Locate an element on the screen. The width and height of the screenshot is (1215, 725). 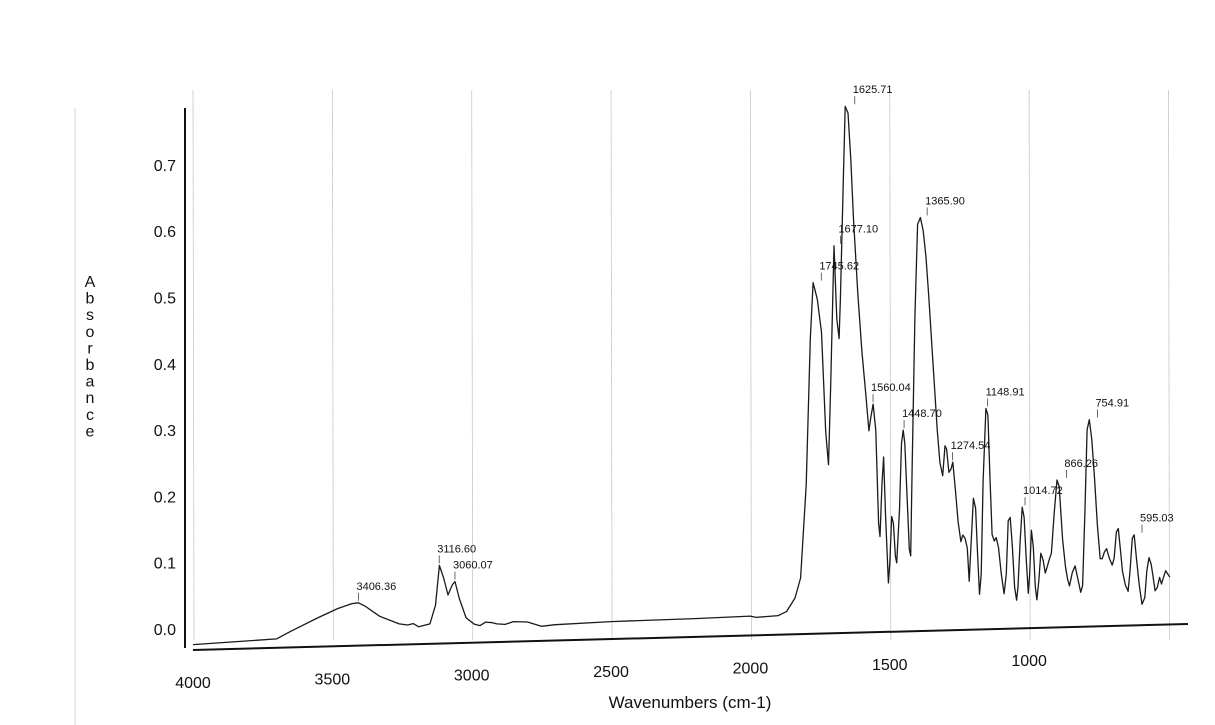
x-tick-label: 2000 is located at coordinates (751, 668).